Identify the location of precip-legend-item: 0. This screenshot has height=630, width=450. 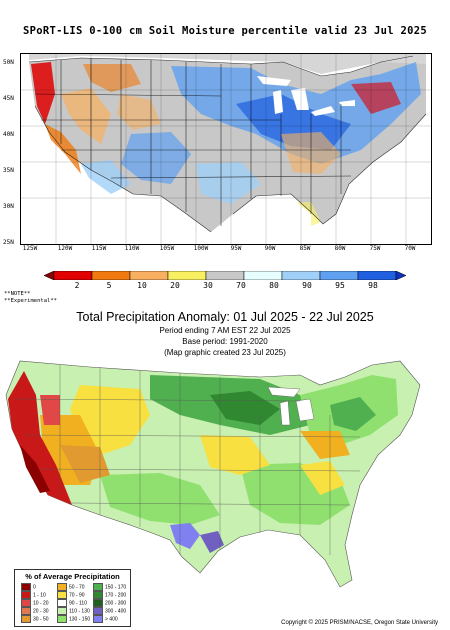
(28, 587).